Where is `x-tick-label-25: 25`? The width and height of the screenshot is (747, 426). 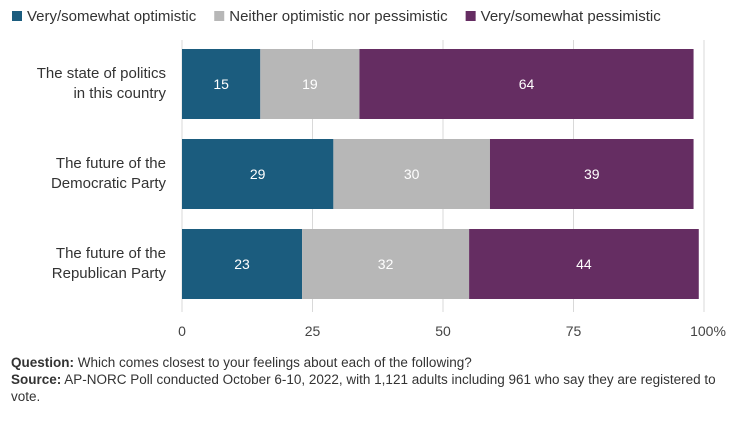
x-tick-label-25: 25 is located at coordinates (313, 331).